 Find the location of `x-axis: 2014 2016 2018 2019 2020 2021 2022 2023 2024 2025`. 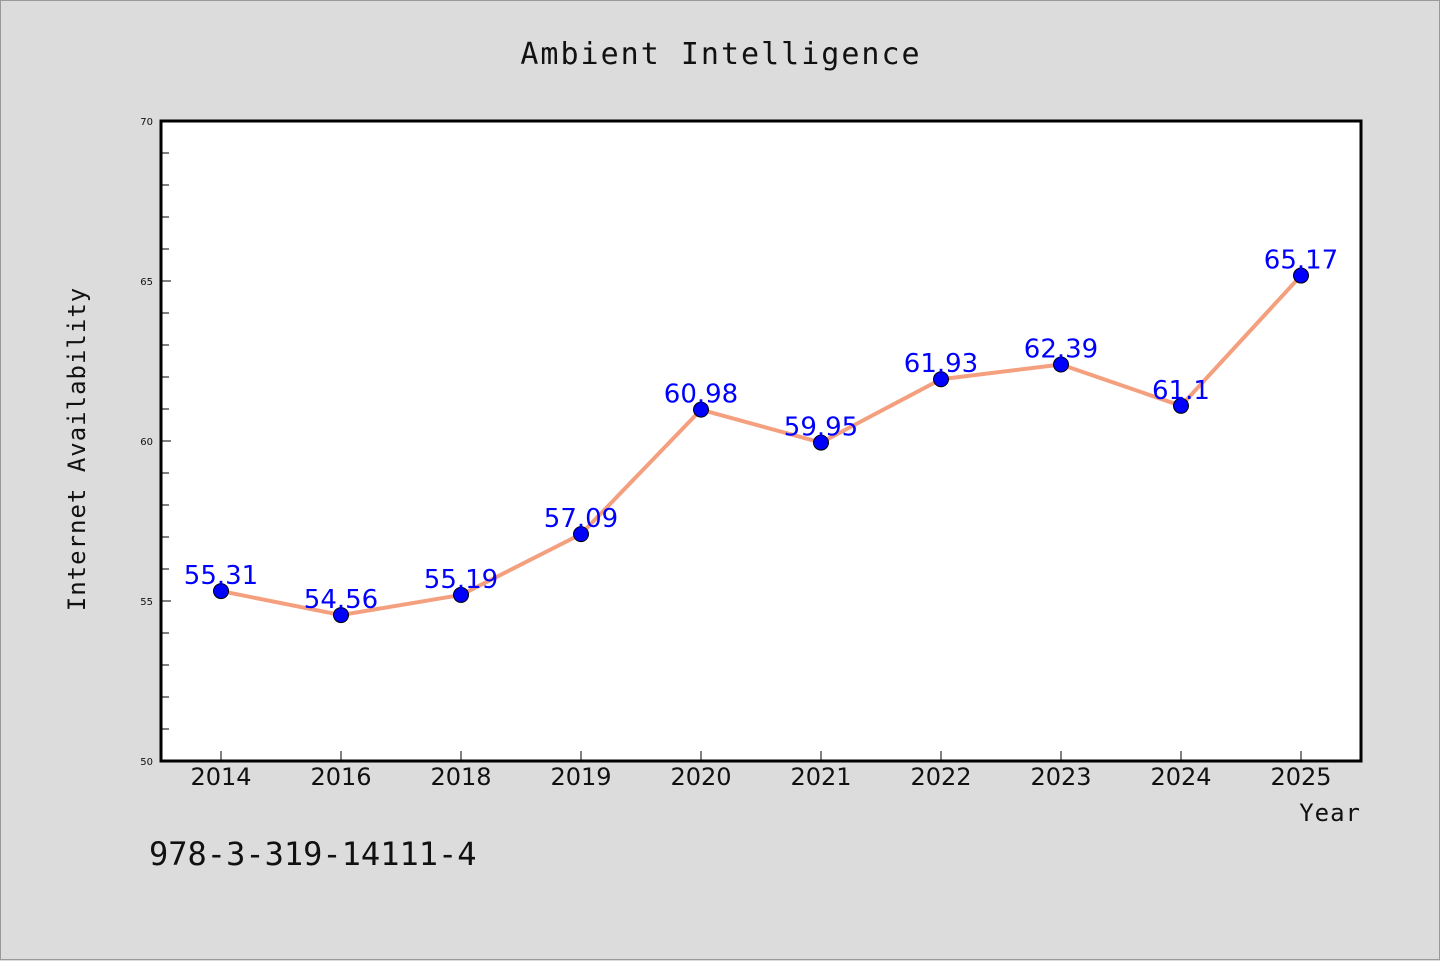

x-axis: 2014 2016 2018 2019 2020 2021 2022 2023 2024 2025 is located at coordinates (761, 771).